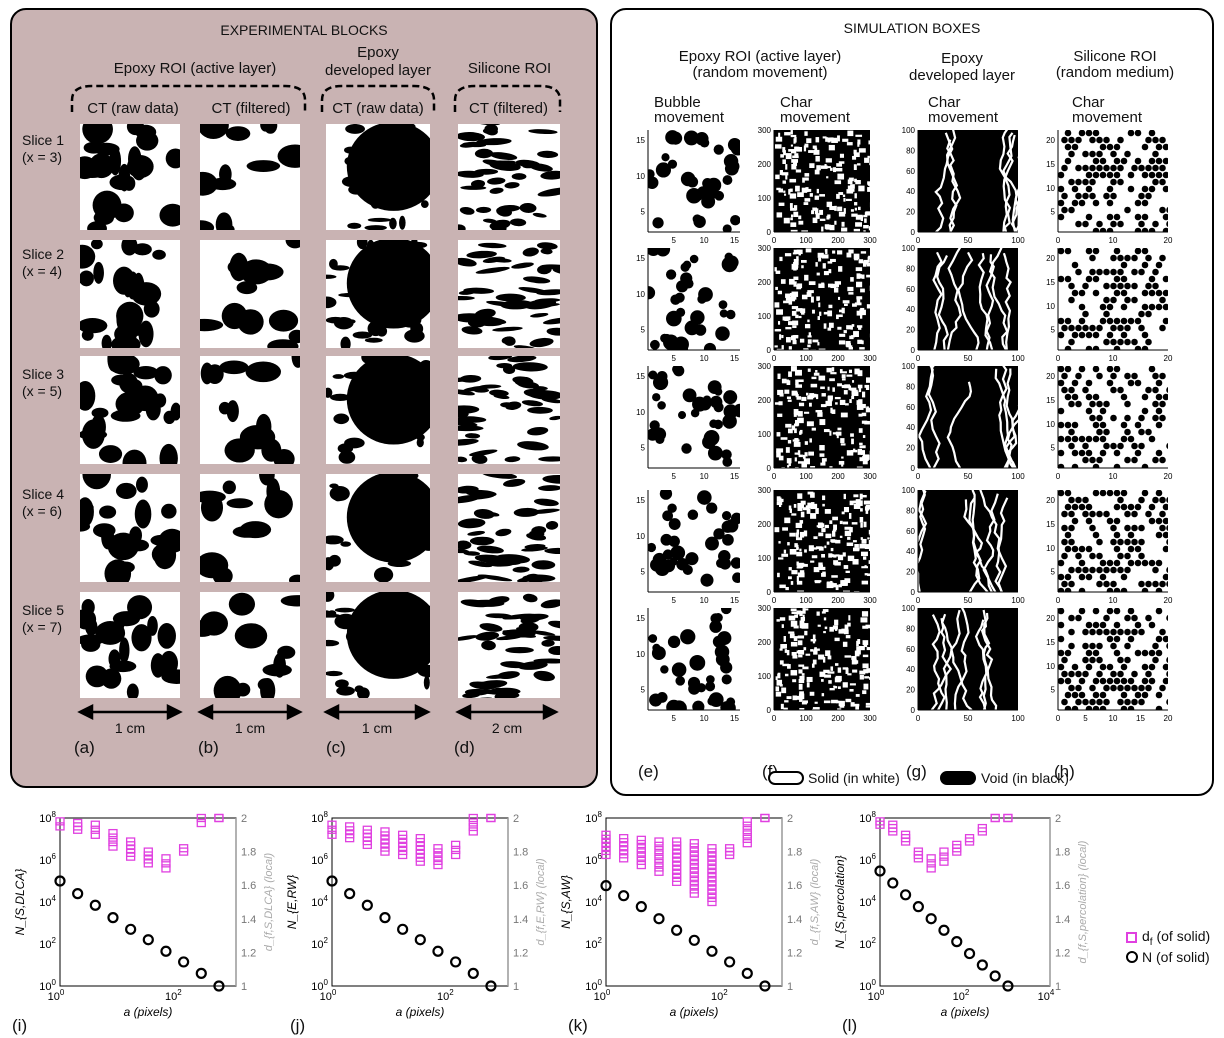 The width and height of the screenshot is (1224, 1038). What do you see at coordinates (760, 72) in the screenshot?
I see `sim-epoxy-roi-label-2: (random movement)` at bounding box center [760, 72].